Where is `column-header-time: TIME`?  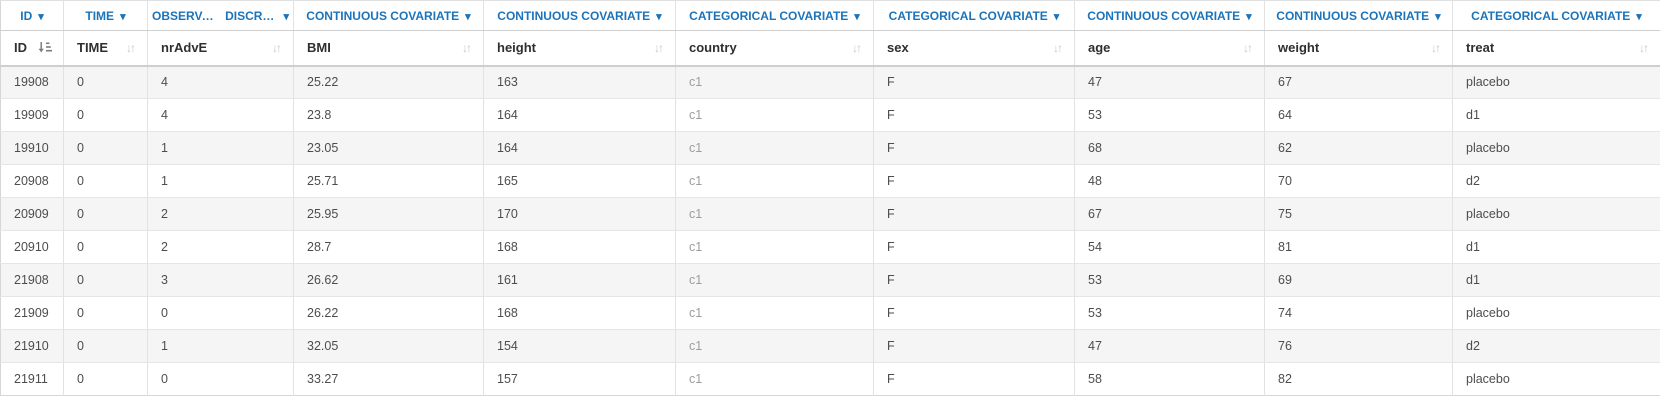 column-header-time: TIME is located at coordinates (105, 48).